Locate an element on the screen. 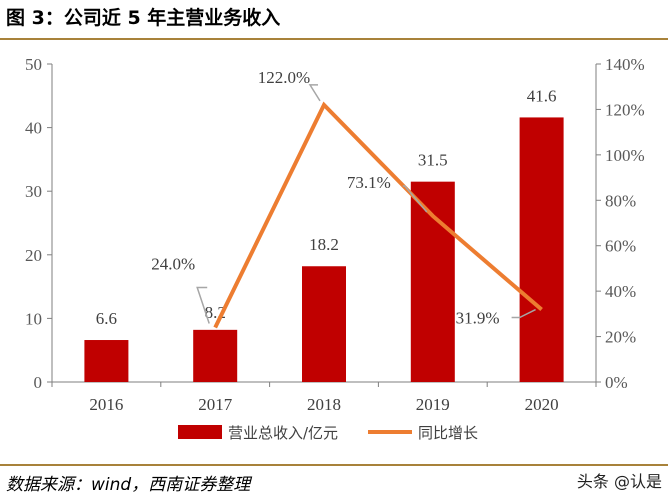 Image resolution: width=668 pixels, height=501 pixels. legend-line-label: 同比增长 is located at coordinates (448, 433).